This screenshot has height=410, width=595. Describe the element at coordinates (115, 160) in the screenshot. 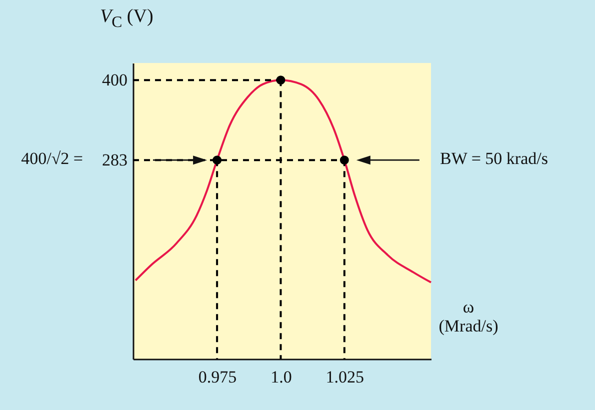

I see `y-tick-label: 283` at that location.